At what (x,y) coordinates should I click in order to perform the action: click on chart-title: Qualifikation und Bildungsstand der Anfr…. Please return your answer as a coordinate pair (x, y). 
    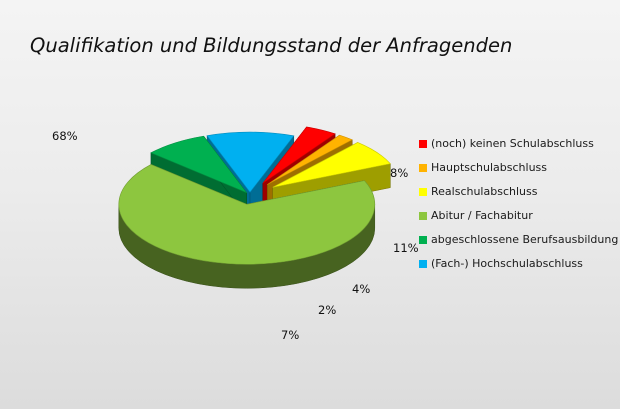
    Looking at the image, I should click on (271, 45).